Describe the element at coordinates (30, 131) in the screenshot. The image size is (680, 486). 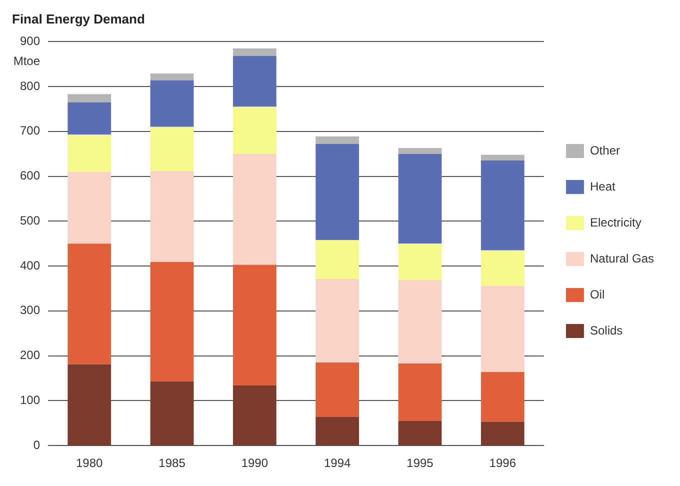
I see `y-tick-label: 700` at that location.